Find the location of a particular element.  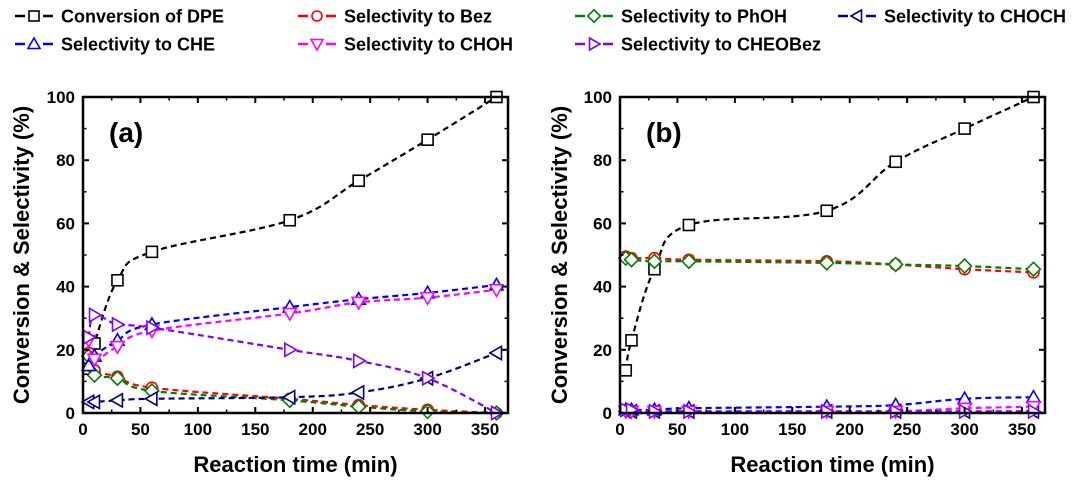

legend-entry-selectivity-to-bez: Selectivity to Bez is located at coordinates (395, 17).